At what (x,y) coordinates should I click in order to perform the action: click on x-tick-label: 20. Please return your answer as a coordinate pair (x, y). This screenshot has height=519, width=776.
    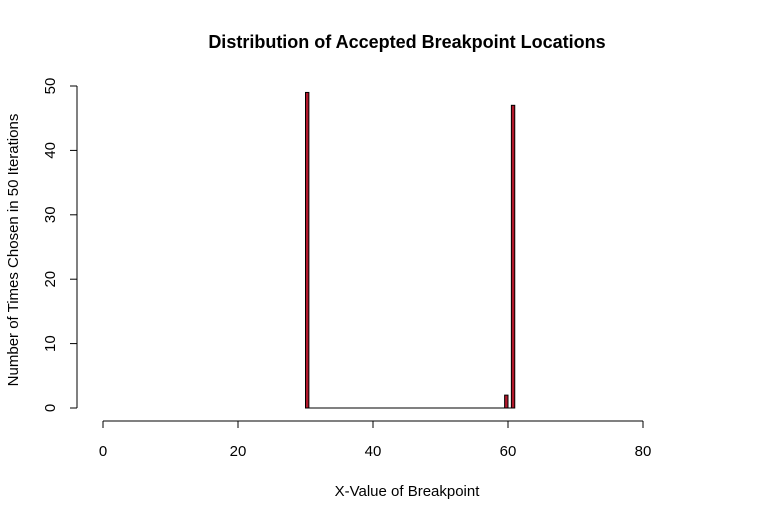
    Looking at the image, I should click on (238, 451).